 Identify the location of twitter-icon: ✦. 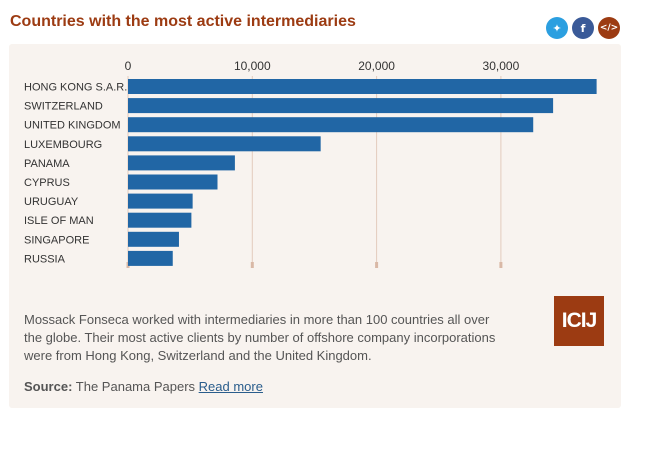
(557, 28).